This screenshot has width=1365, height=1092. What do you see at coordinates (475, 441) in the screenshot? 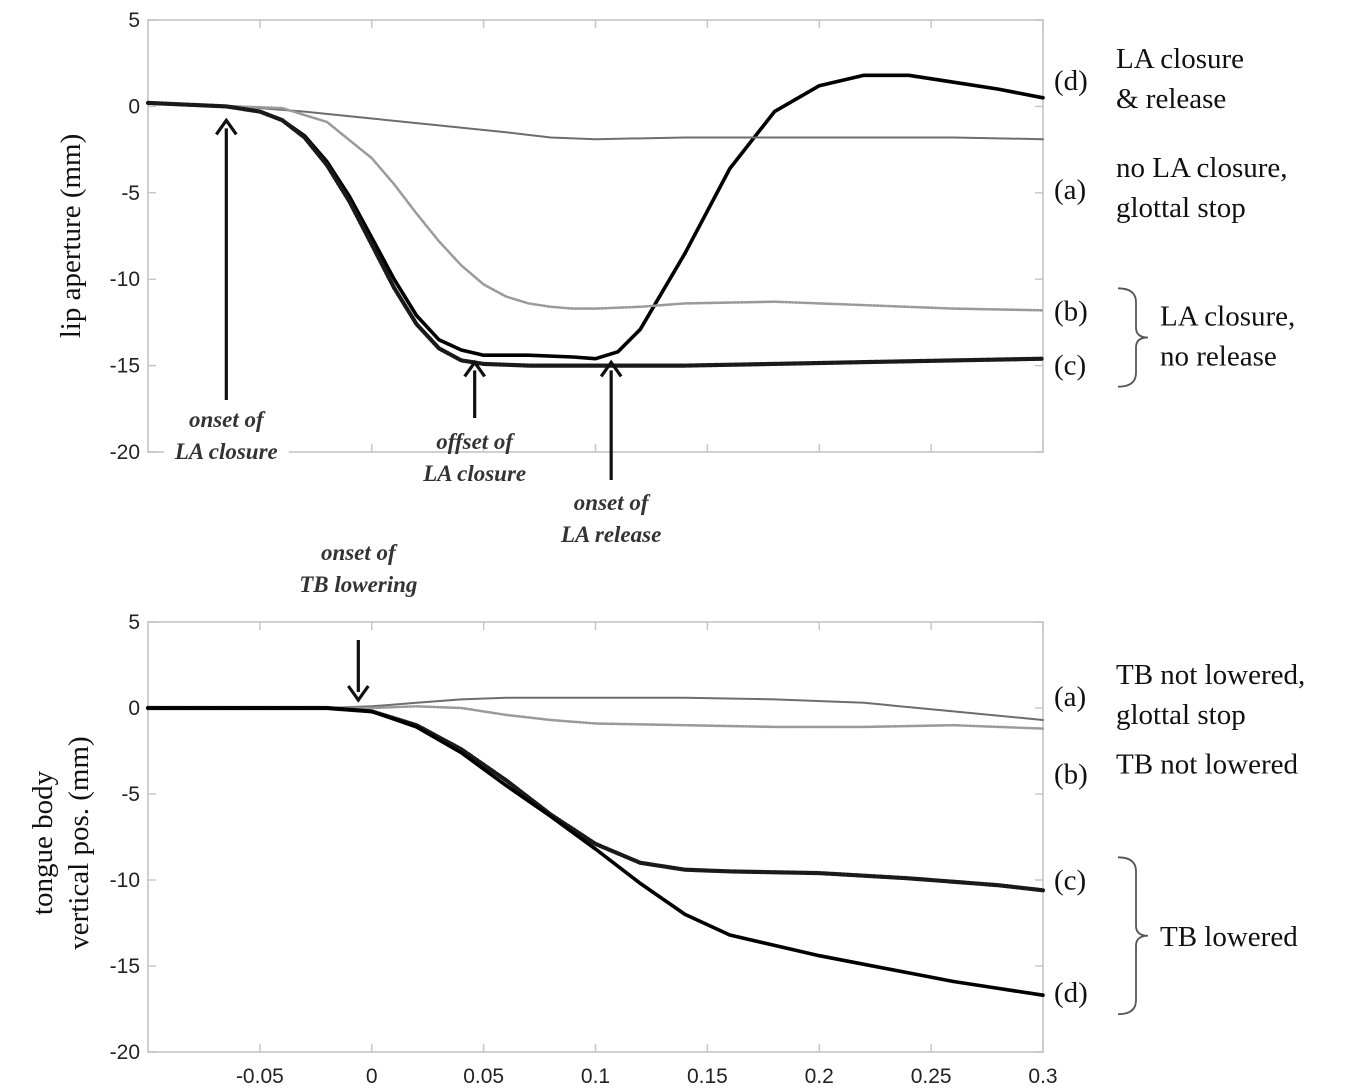
I see `annotation-text: offset of` at bounding box center [475, 441].